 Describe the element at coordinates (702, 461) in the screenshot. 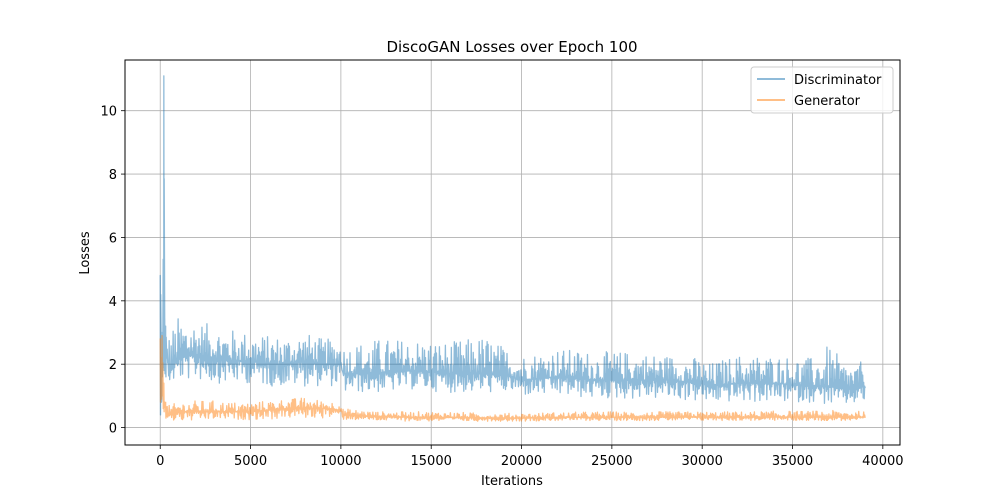

I see `x-tick-label: 30000` at that location.